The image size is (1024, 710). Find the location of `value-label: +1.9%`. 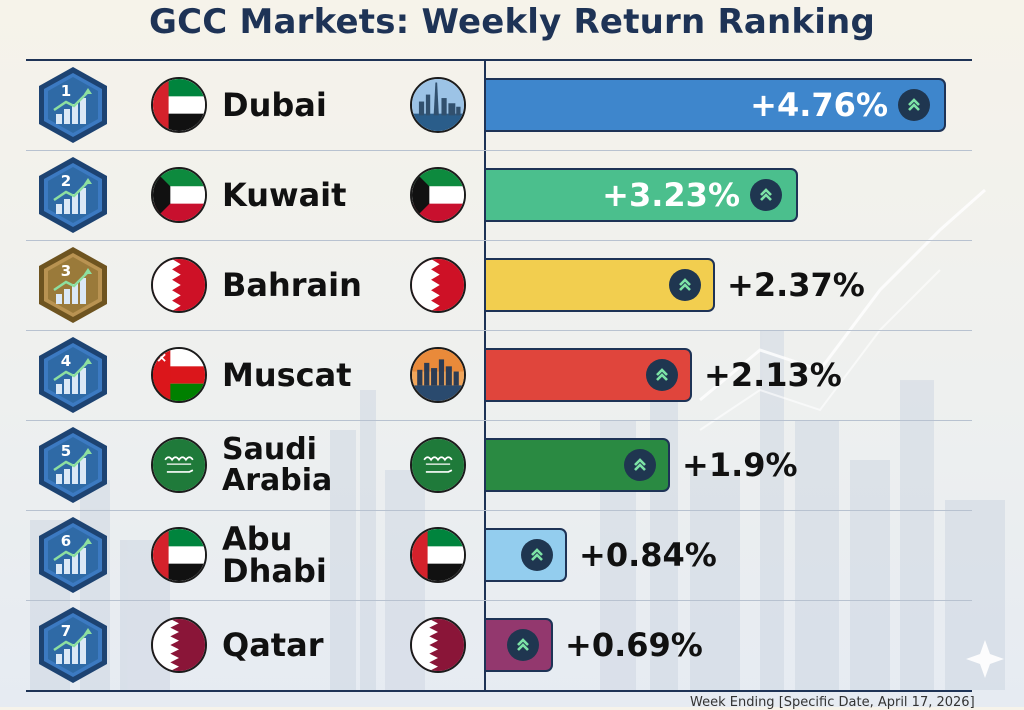

value-label: +1.9% is located at coordinates (740, 465).